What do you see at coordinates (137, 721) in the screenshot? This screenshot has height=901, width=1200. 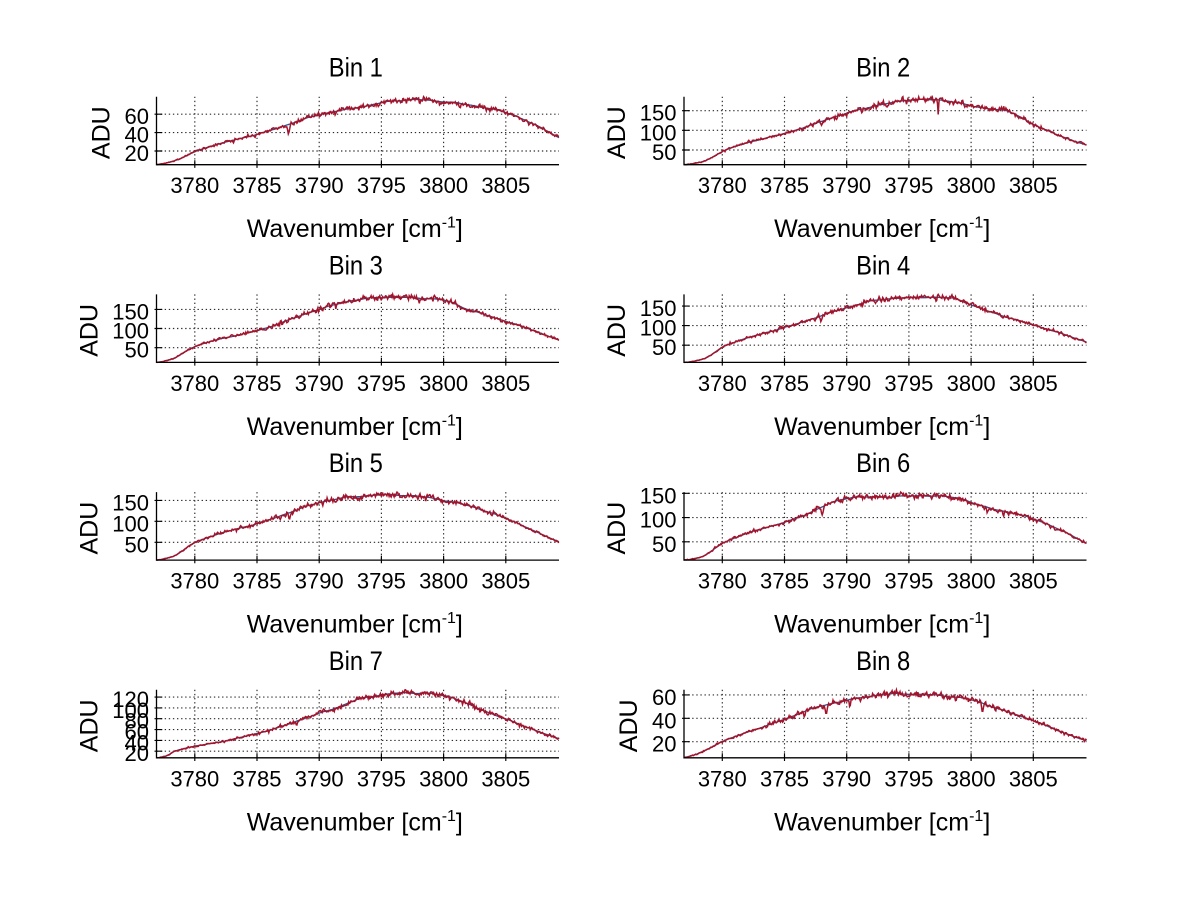 I see `svg-text: 80` at bounding box center [137, 721].